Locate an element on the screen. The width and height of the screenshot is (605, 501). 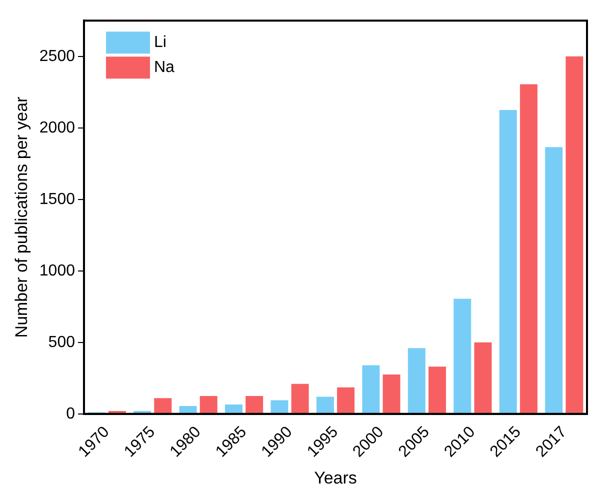
x-axis-title: Years is located at coordinates (335, 478).